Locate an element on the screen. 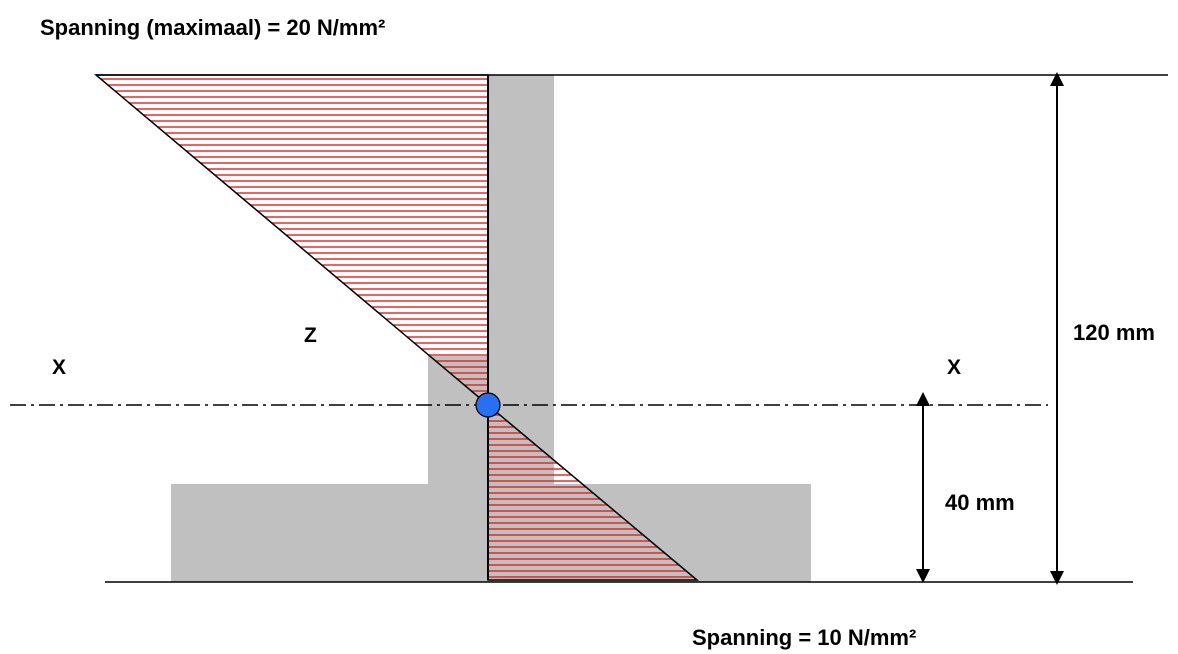 This screenshot has width=1178, height=654. height-total-label: 120 mm is located at coordinates (1114, 332).